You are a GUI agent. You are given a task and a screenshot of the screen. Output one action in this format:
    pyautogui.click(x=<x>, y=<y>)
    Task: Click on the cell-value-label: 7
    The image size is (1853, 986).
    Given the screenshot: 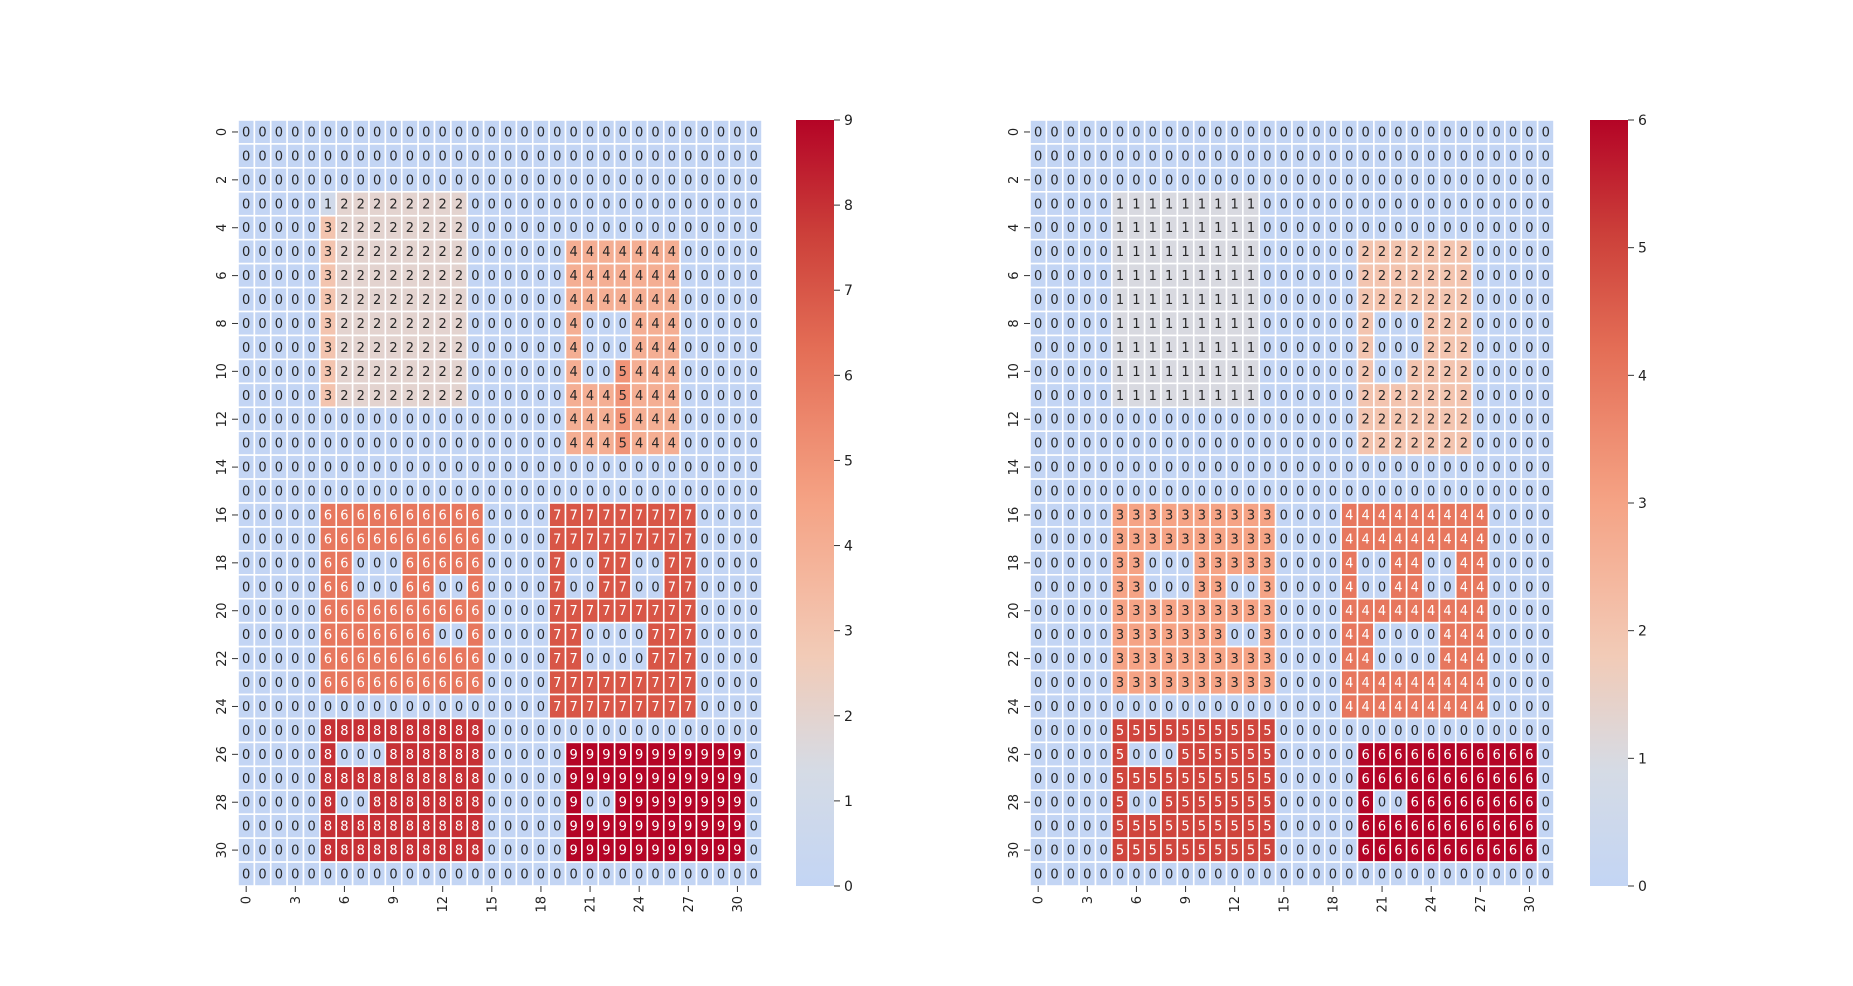 What is the action you would take?
    pyautogui.click(x=639, y=611)
    